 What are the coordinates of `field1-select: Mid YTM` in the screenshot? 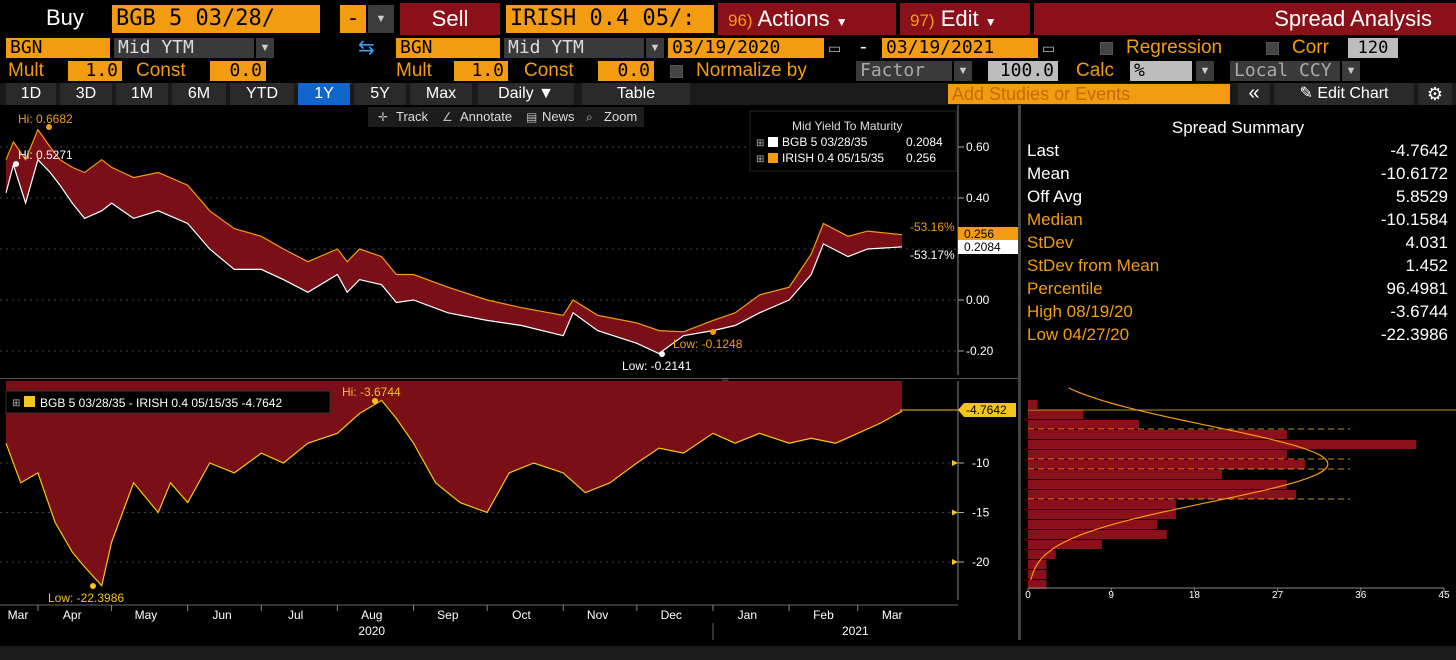 It's located at (184, 48).